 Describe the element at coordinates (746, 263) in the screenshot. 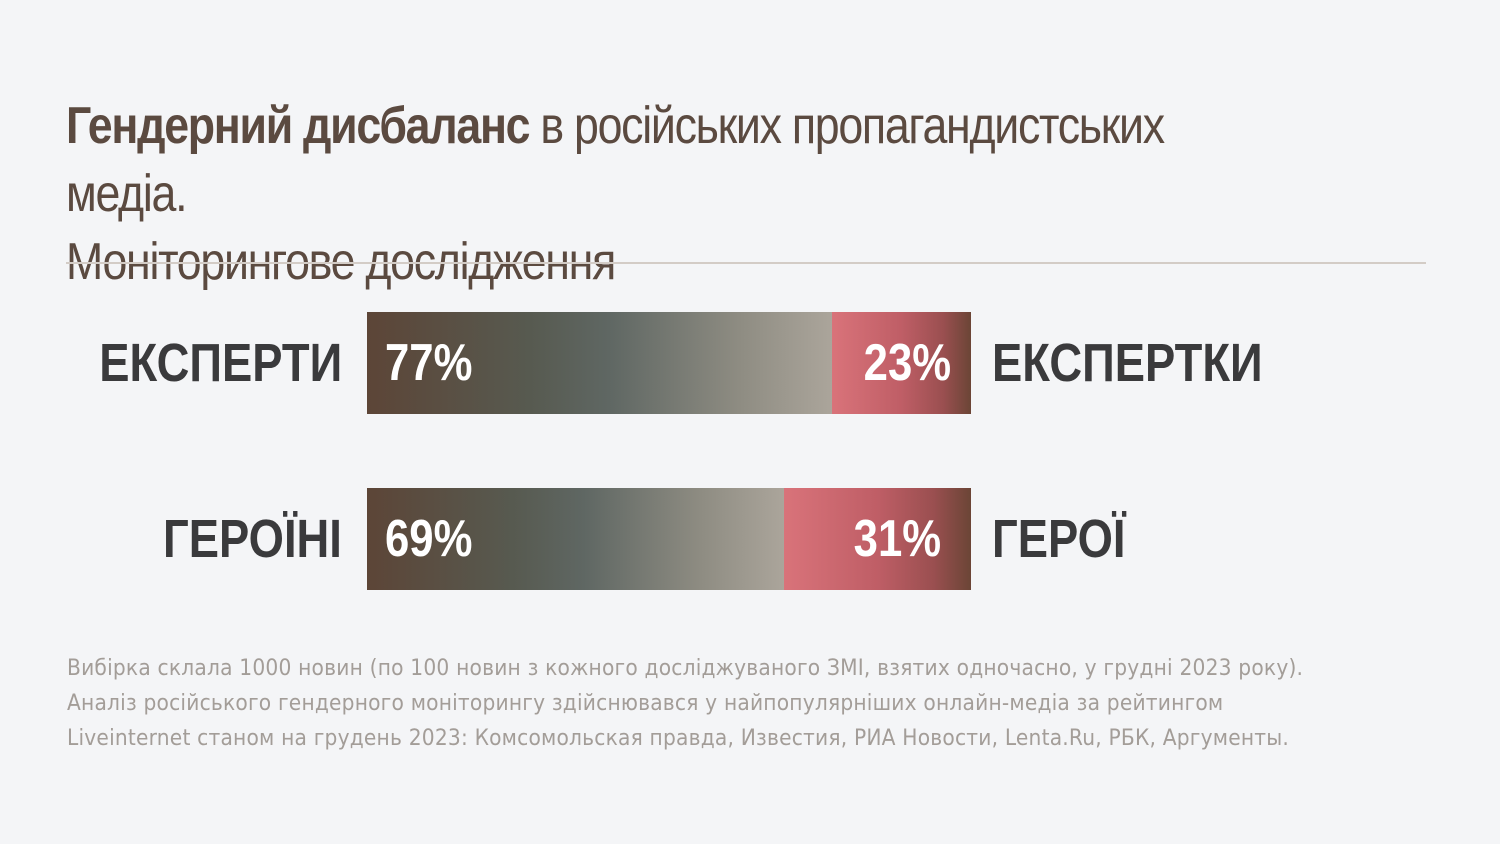

I see `divider` at that location.